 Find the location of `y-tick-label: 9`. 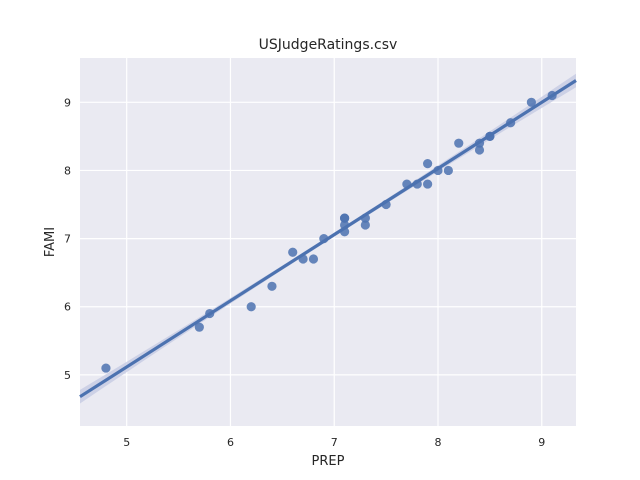

y-tick-label: 9 is located at coordinates (67, 102).